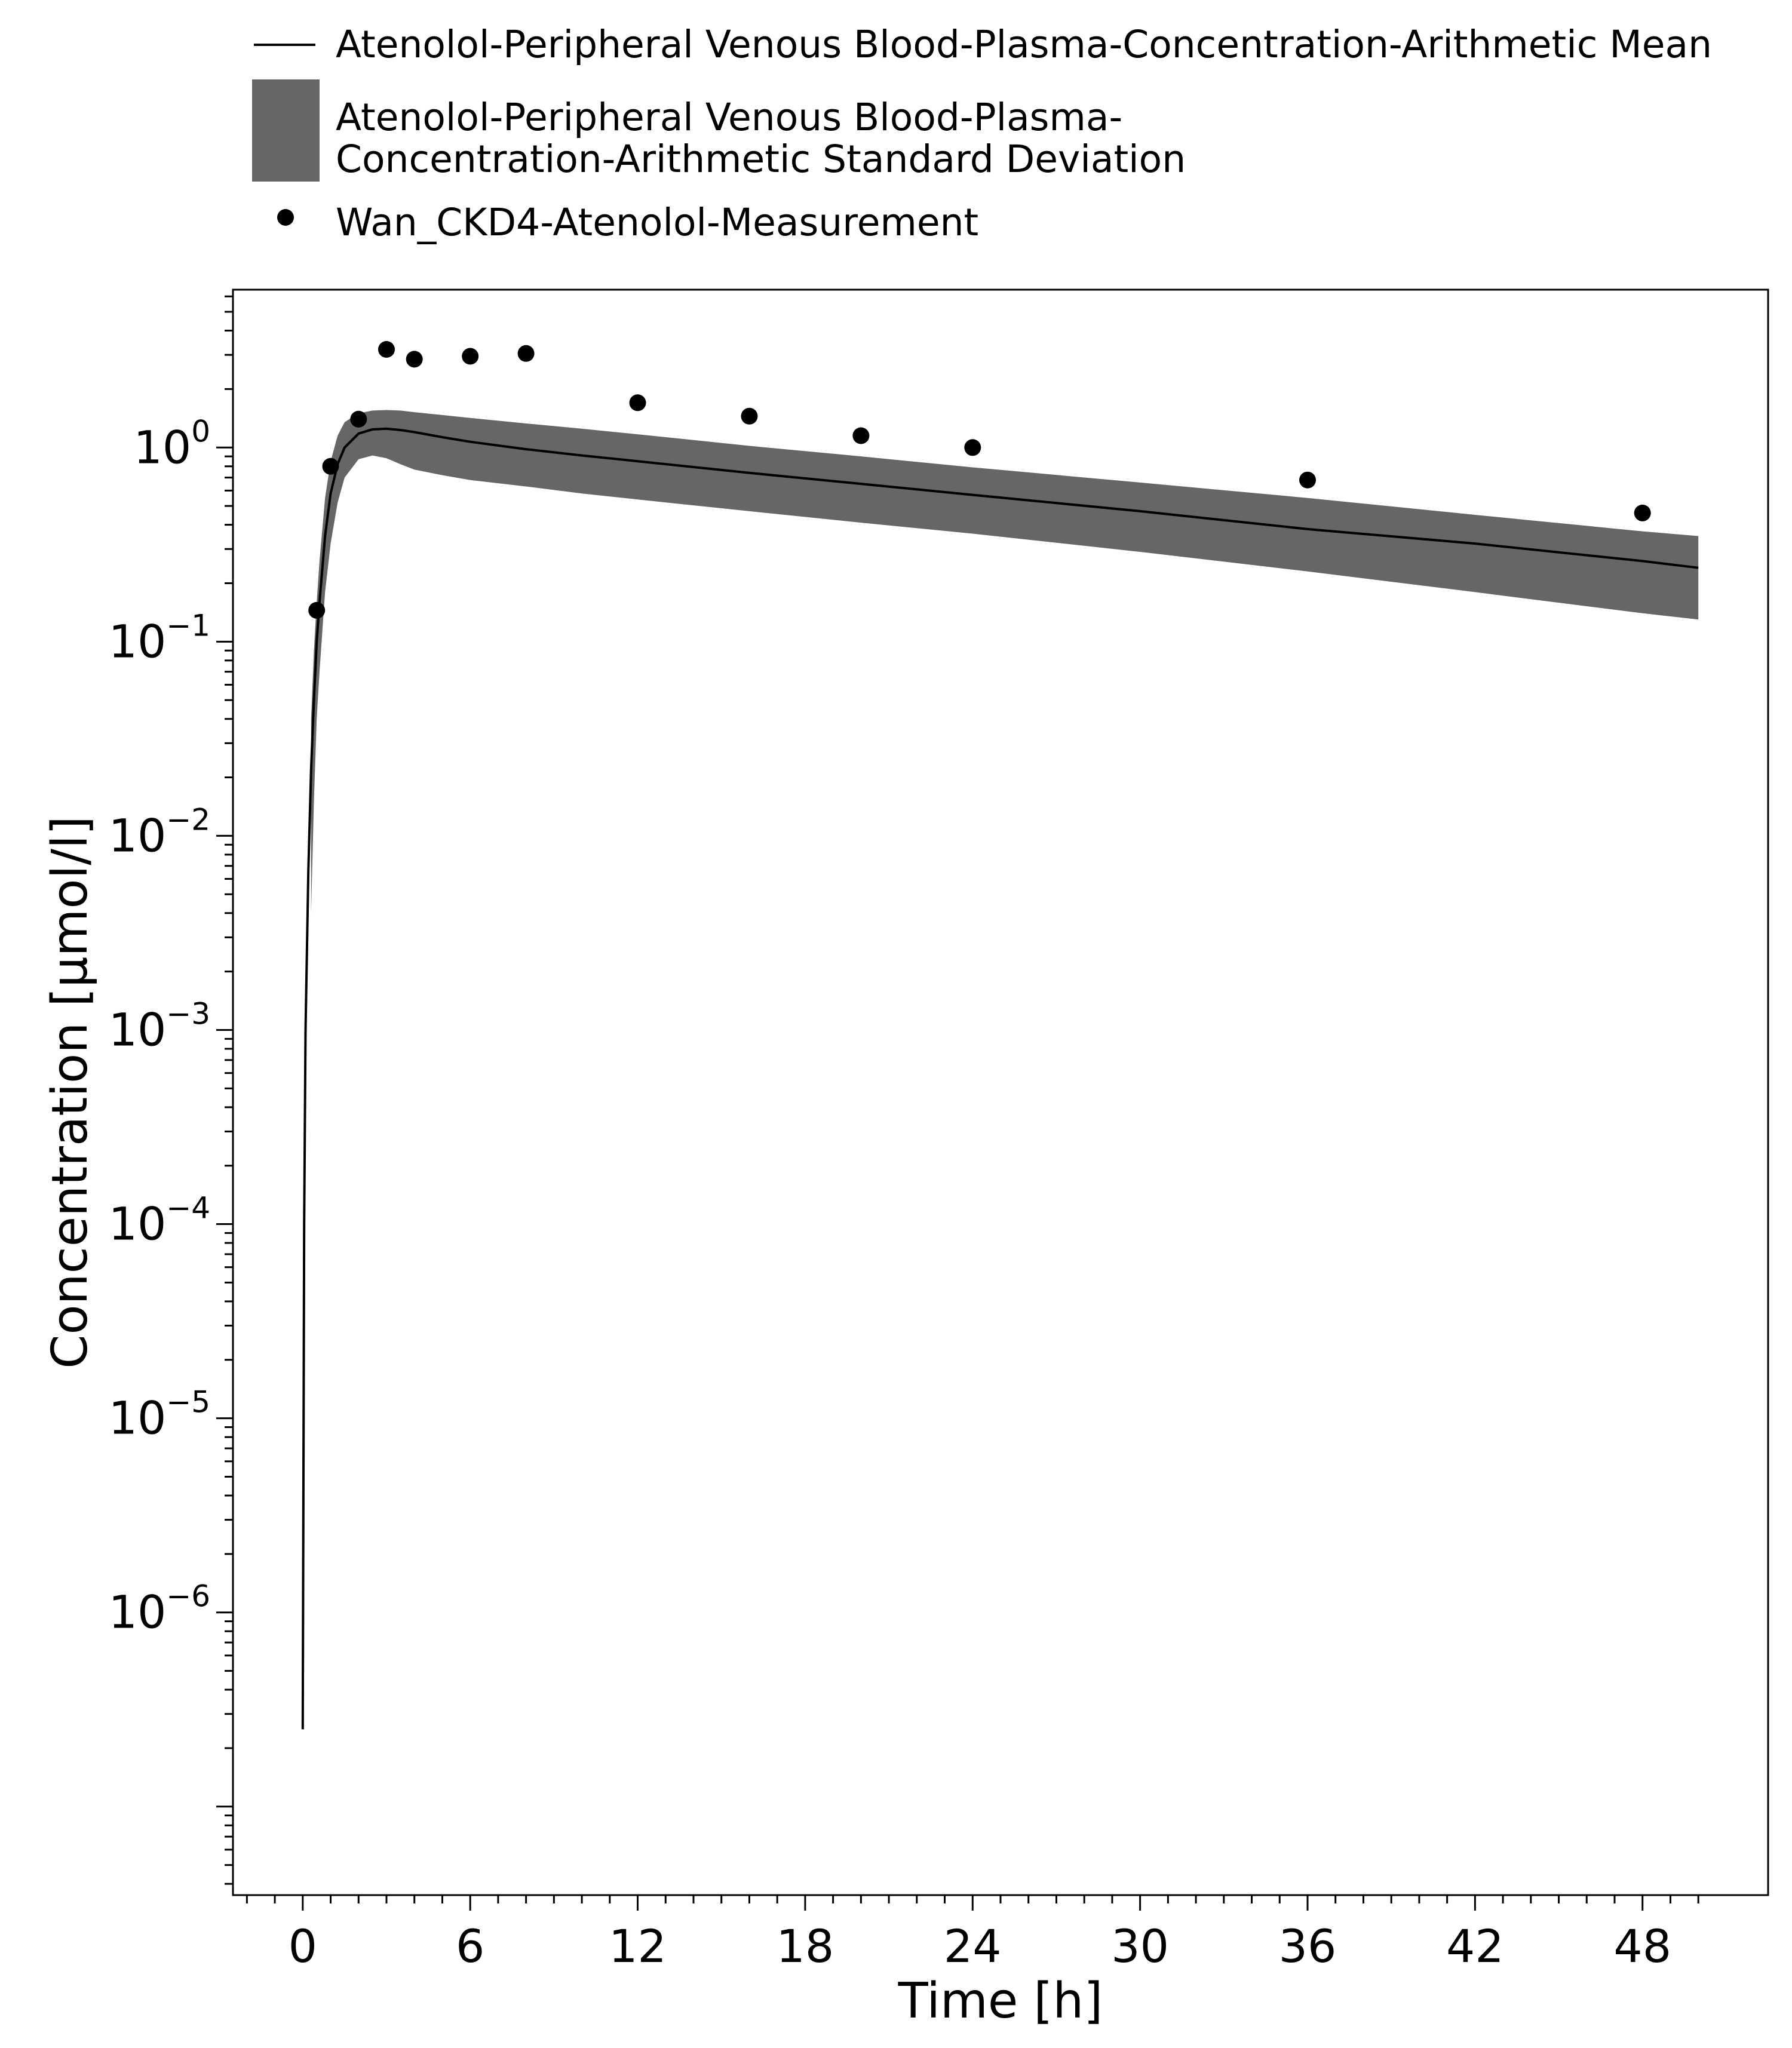 The width and height of the screenshot is (1792, 2048). Describe the element at coordinates (638, 1947) in the screenshot. I see `x-tick-label: 12` at that location.